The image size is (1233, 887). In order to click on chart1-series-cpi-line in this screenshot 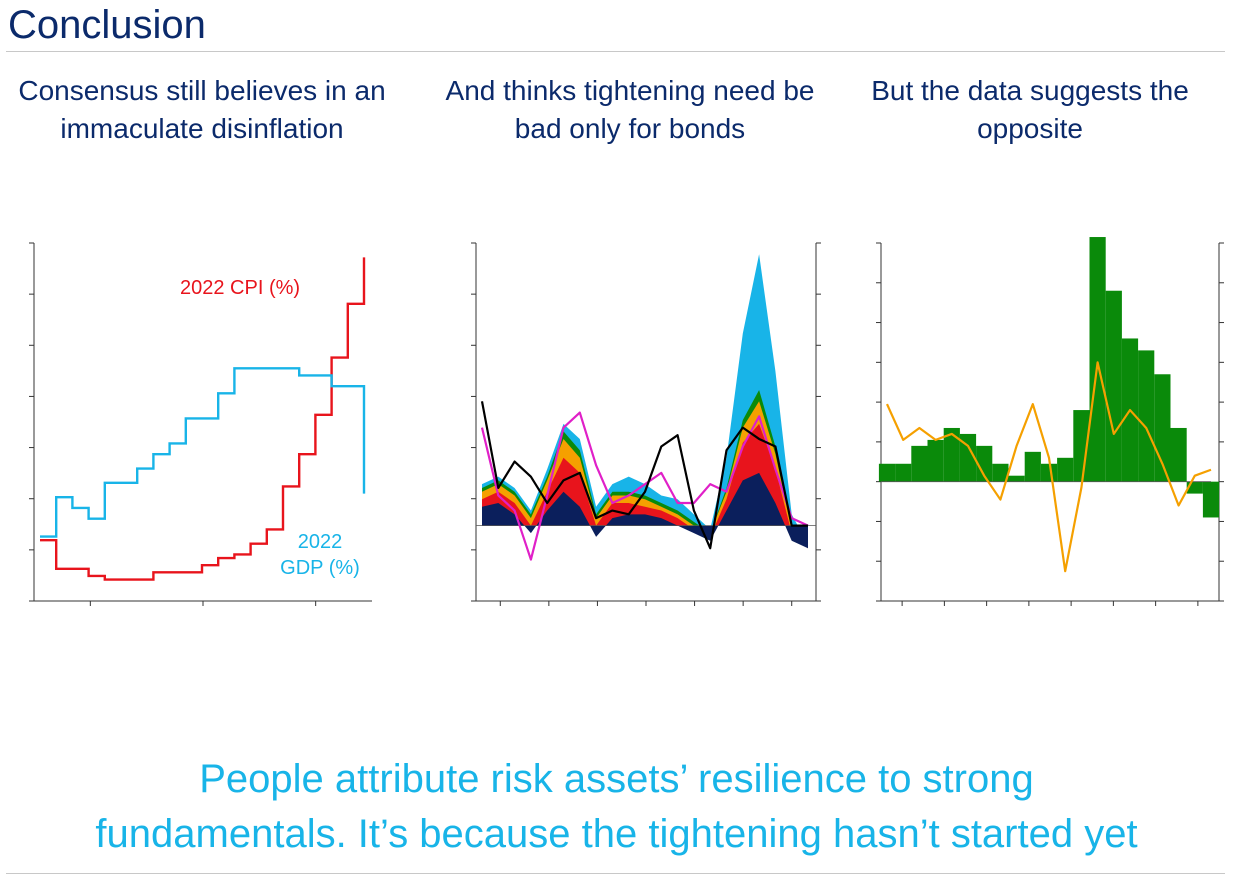, I will do `click(203, 419)`.